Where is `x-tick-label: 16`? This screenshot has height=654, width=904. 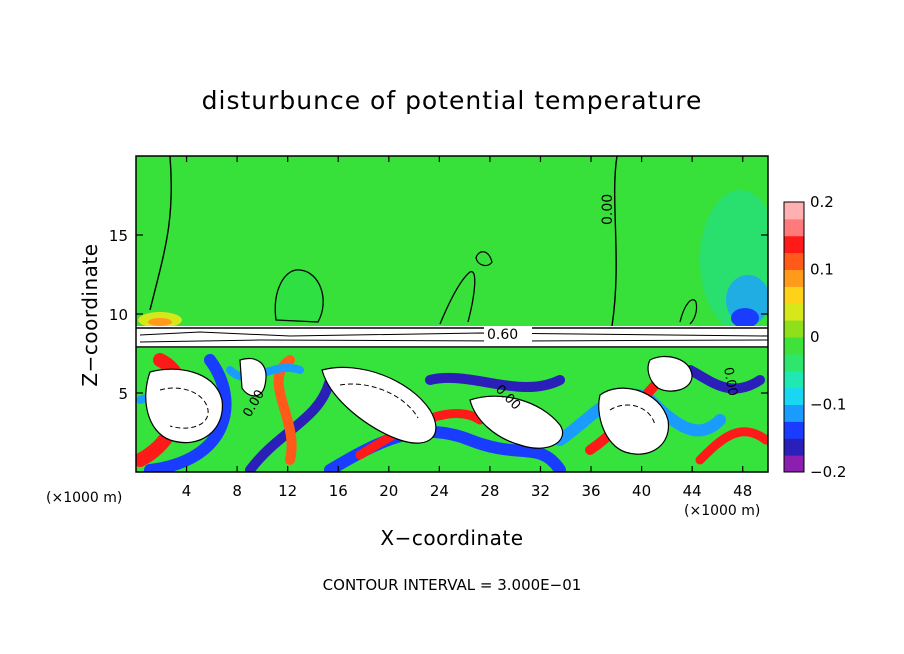
x-tick-label: 16 is located at coordinates (338, 491).